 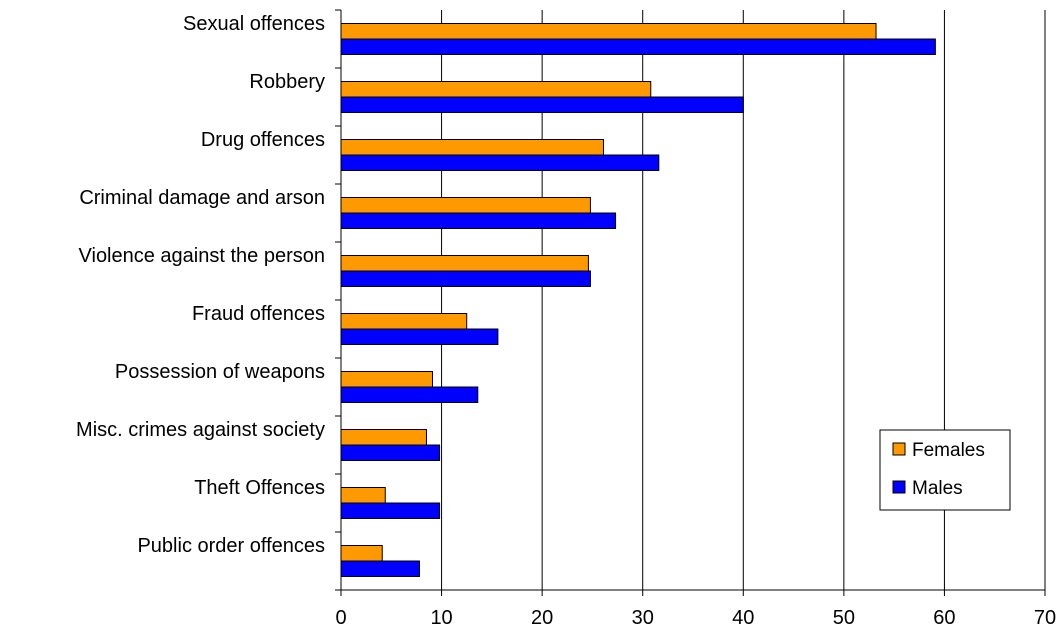 What do you see at coordinates (945, 470) in the screenshot?
I see `legend: Females Males` at bounding box center [945, 470].